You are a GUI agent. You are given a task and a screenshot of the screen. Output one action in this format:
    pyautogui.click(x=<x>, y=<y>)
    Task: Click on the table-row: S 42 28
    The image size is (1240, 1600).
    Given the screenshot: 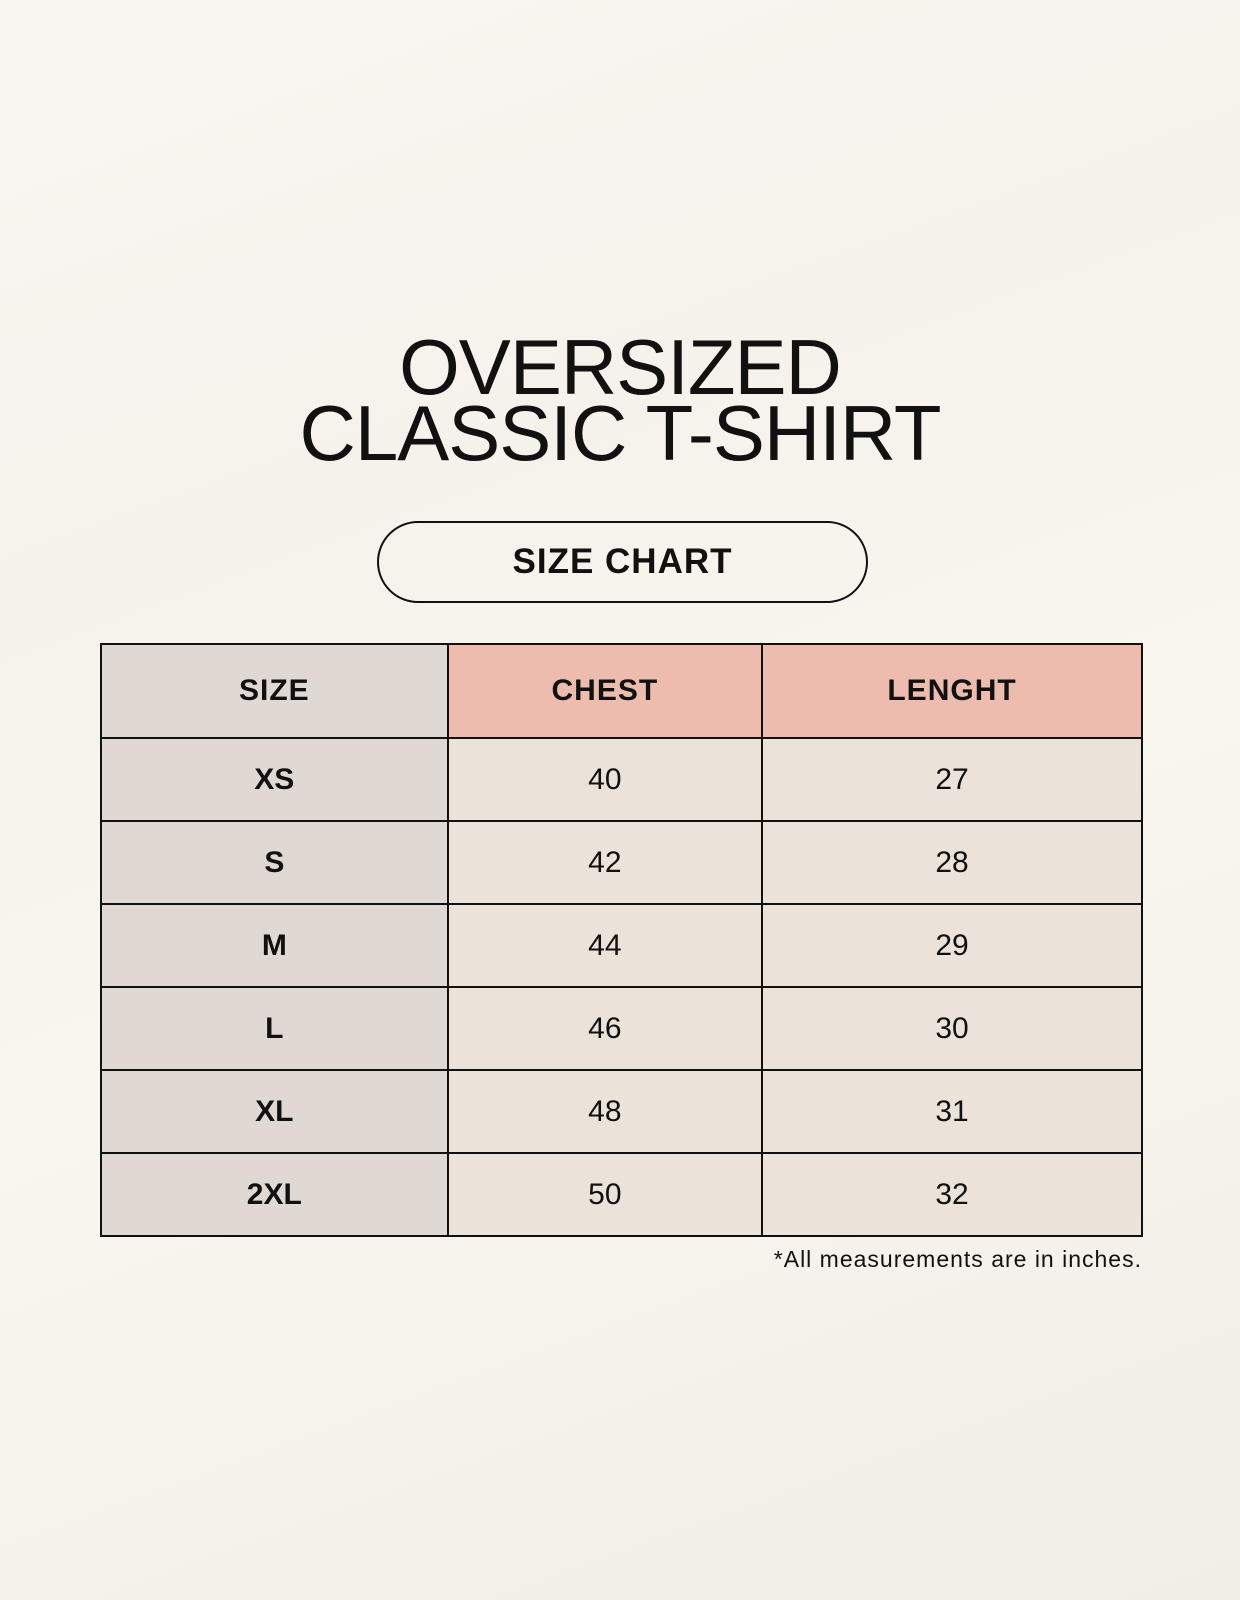 What is the action you would take?
    pyautogui.click(x=621, y=862)
    